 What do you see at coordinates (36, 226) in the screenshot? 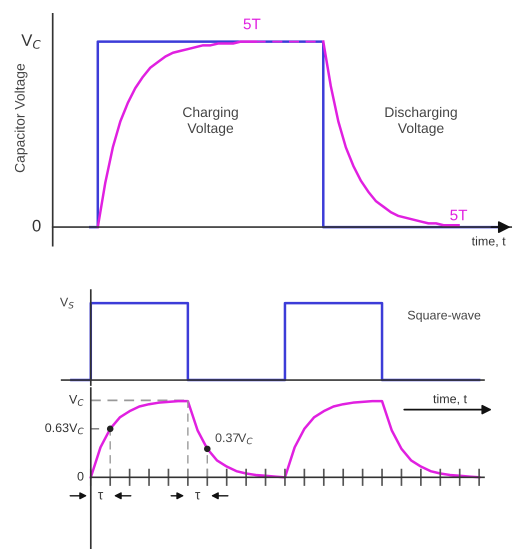
I see `text: 0` at bounding box center [36, 226].